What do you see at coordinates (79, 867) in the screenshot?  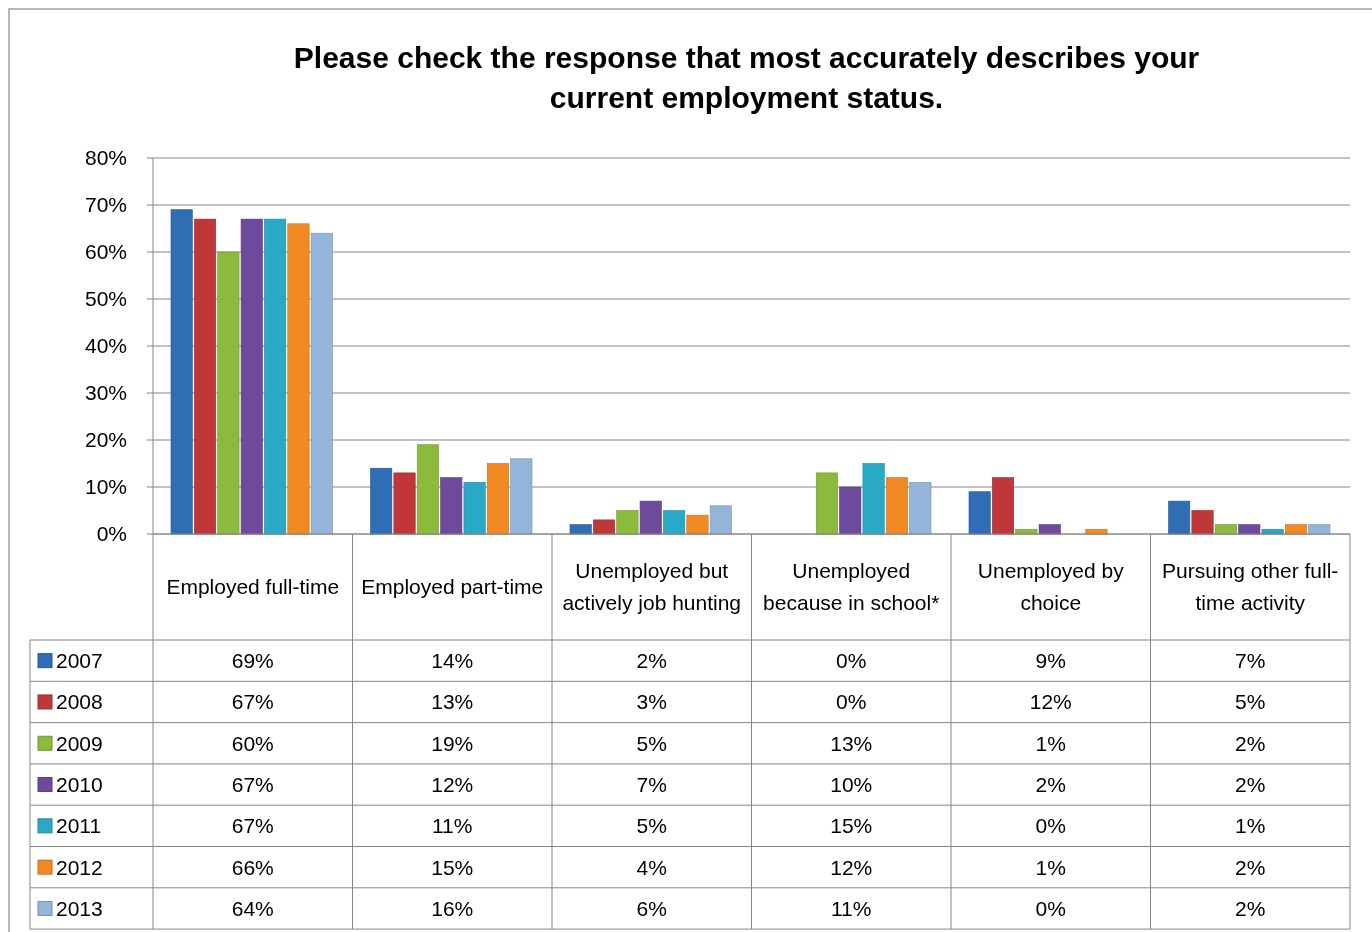 I see `legend-label: 2012` at bounding box center [79, 867].